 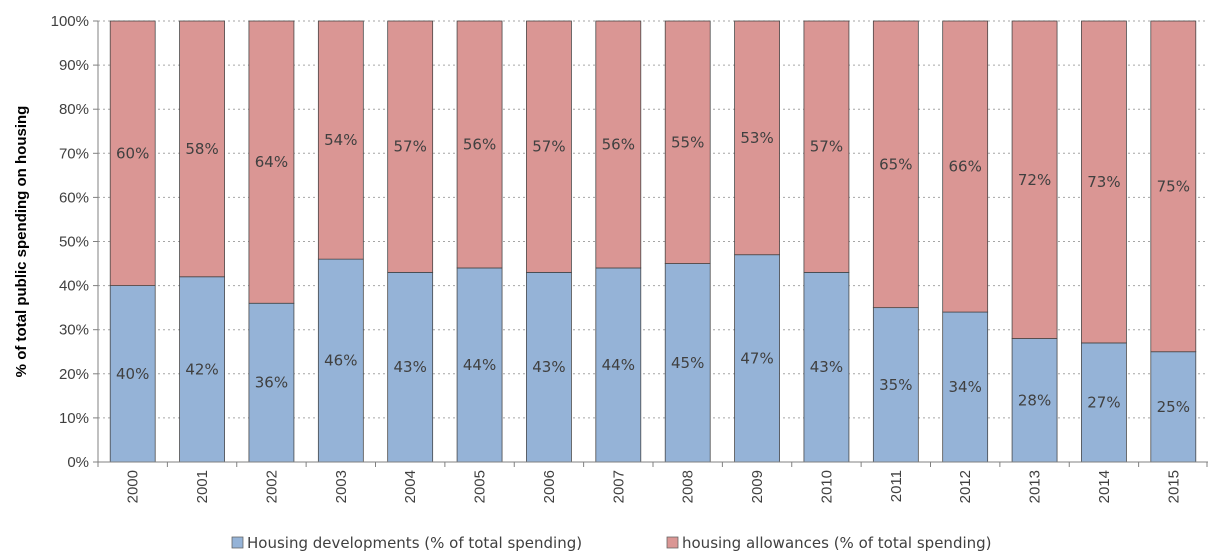 I want to click on data-label: 28%, so click(x=1034, y=400).